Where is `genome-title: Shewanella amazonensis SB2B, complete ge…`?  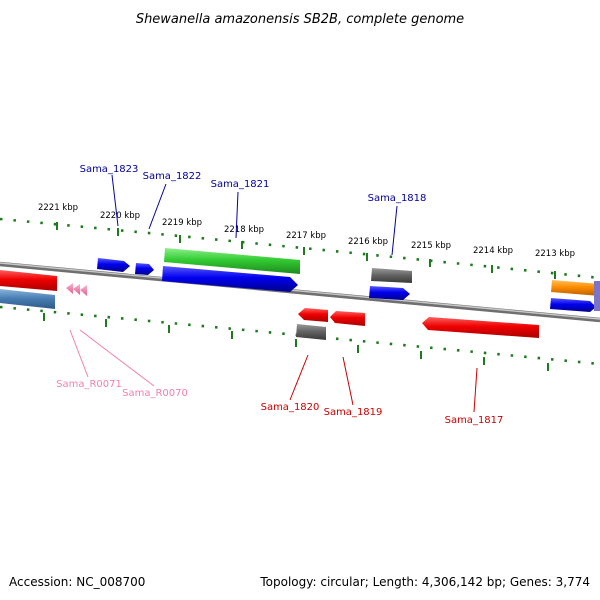 genome-title: Shewanella amazonensis SB2B, complete ge… is located at coordinates (300, 19).